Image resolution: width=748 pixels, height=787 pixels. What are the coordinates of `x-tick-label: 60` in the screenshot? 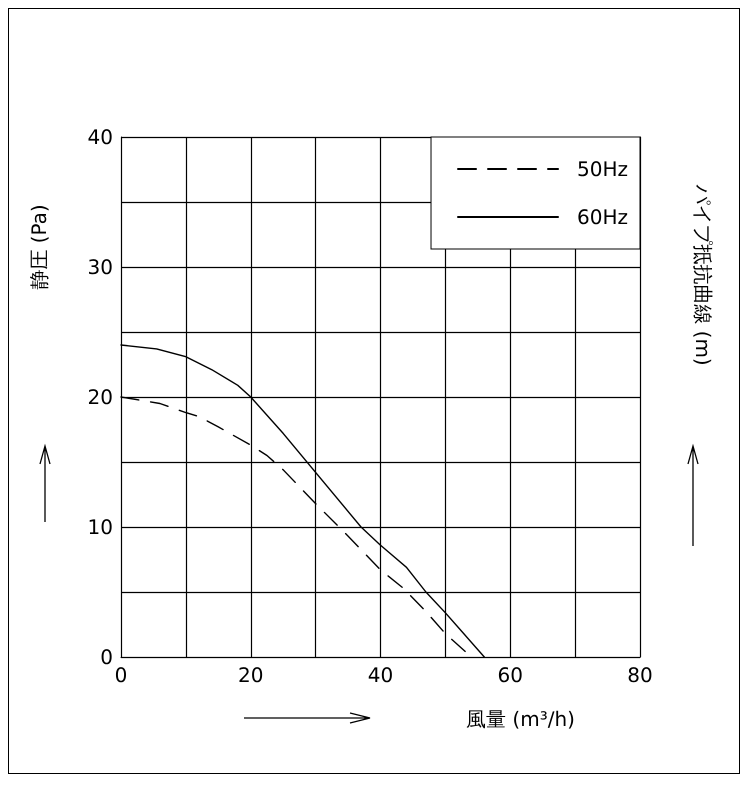 It's located at (510, 675).